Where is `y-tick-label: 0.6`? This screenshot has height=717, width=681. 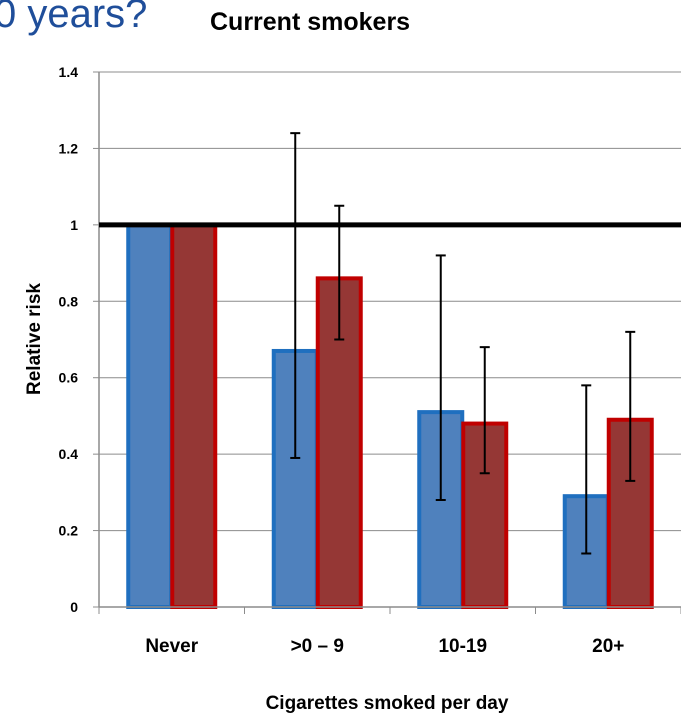
y-tick-label: 0.6 is located at coordinates (69, 378).